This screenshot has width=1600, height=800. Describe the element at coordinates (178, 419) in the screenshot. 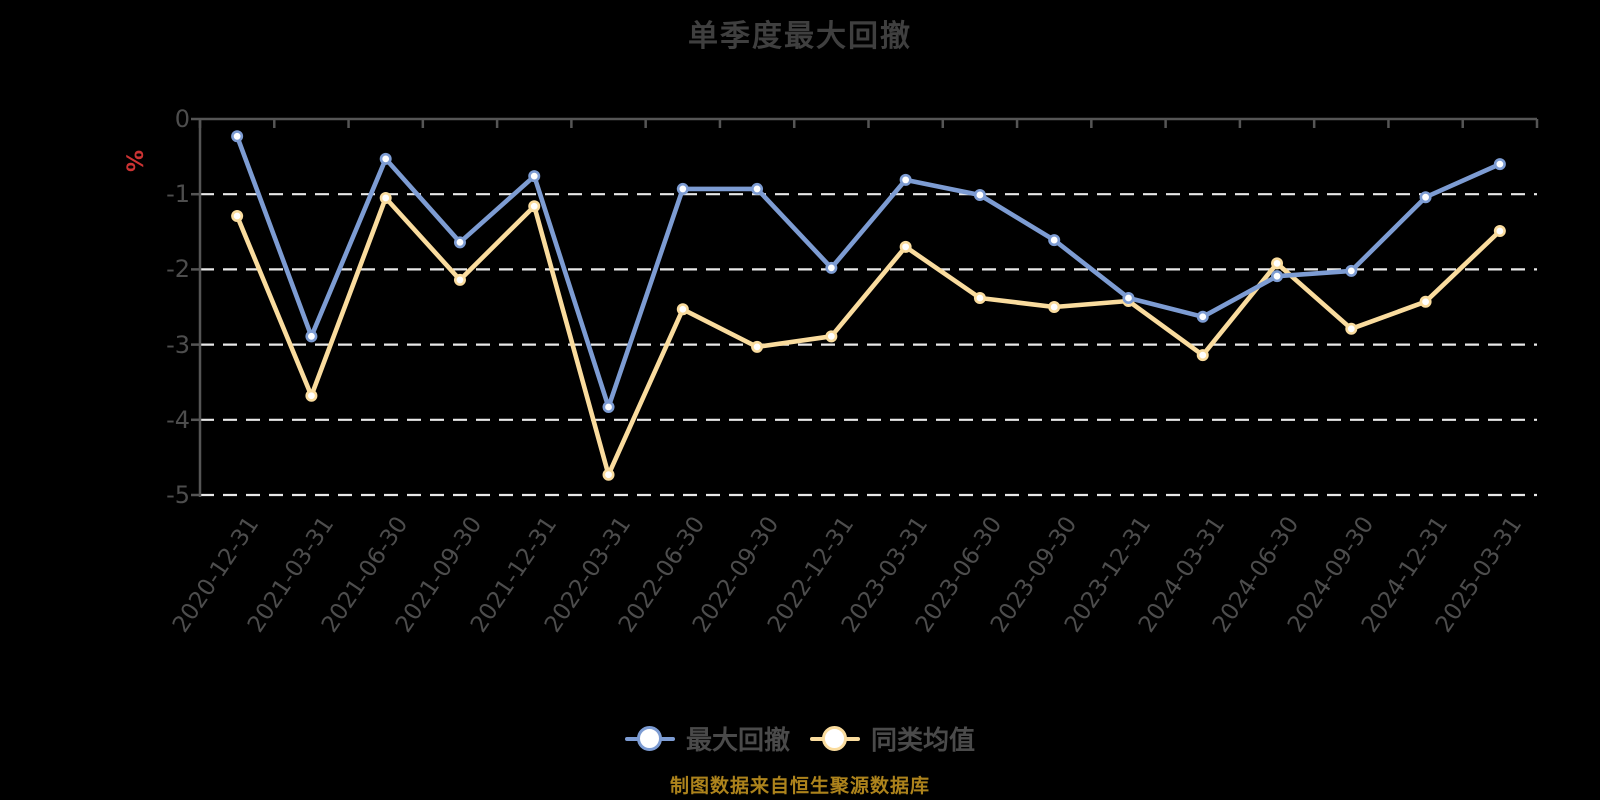

I see `y-tick-label: -4` at that location.